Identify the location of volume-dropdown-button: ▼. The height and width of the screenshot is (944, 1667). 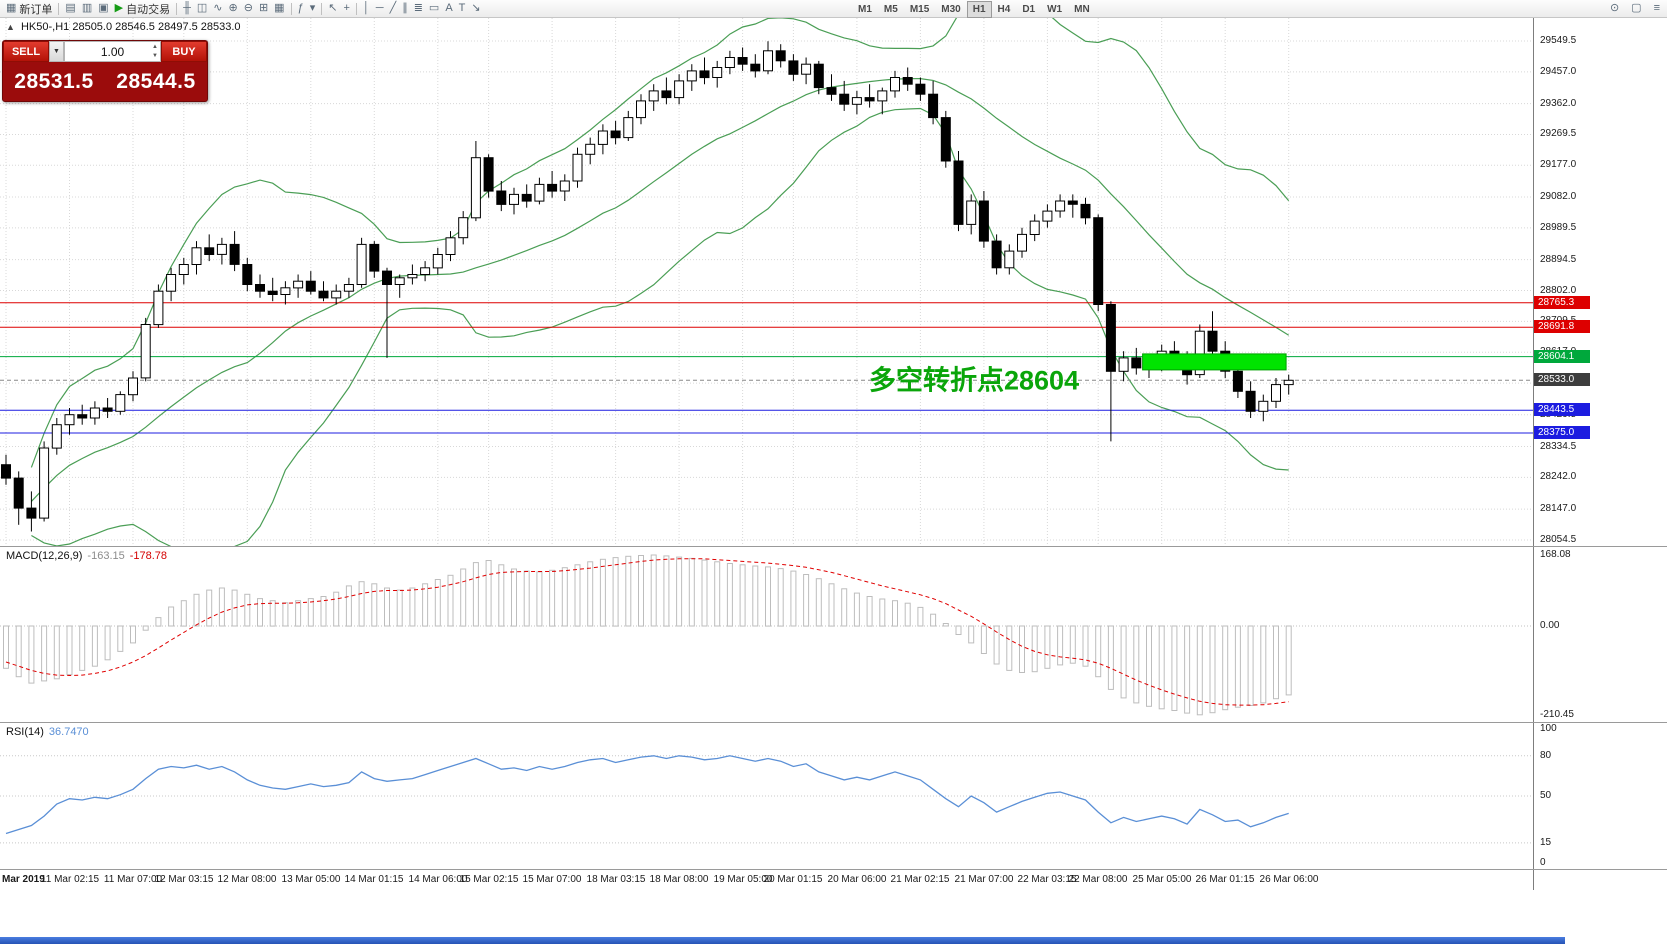
(56, 51).